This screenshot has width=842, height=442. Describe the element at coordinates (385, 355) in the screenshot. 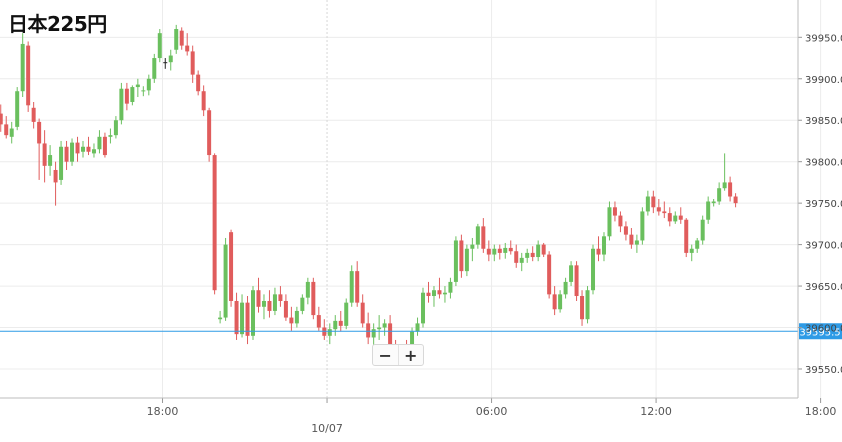

I see `zoom-out-button: −` at that location.